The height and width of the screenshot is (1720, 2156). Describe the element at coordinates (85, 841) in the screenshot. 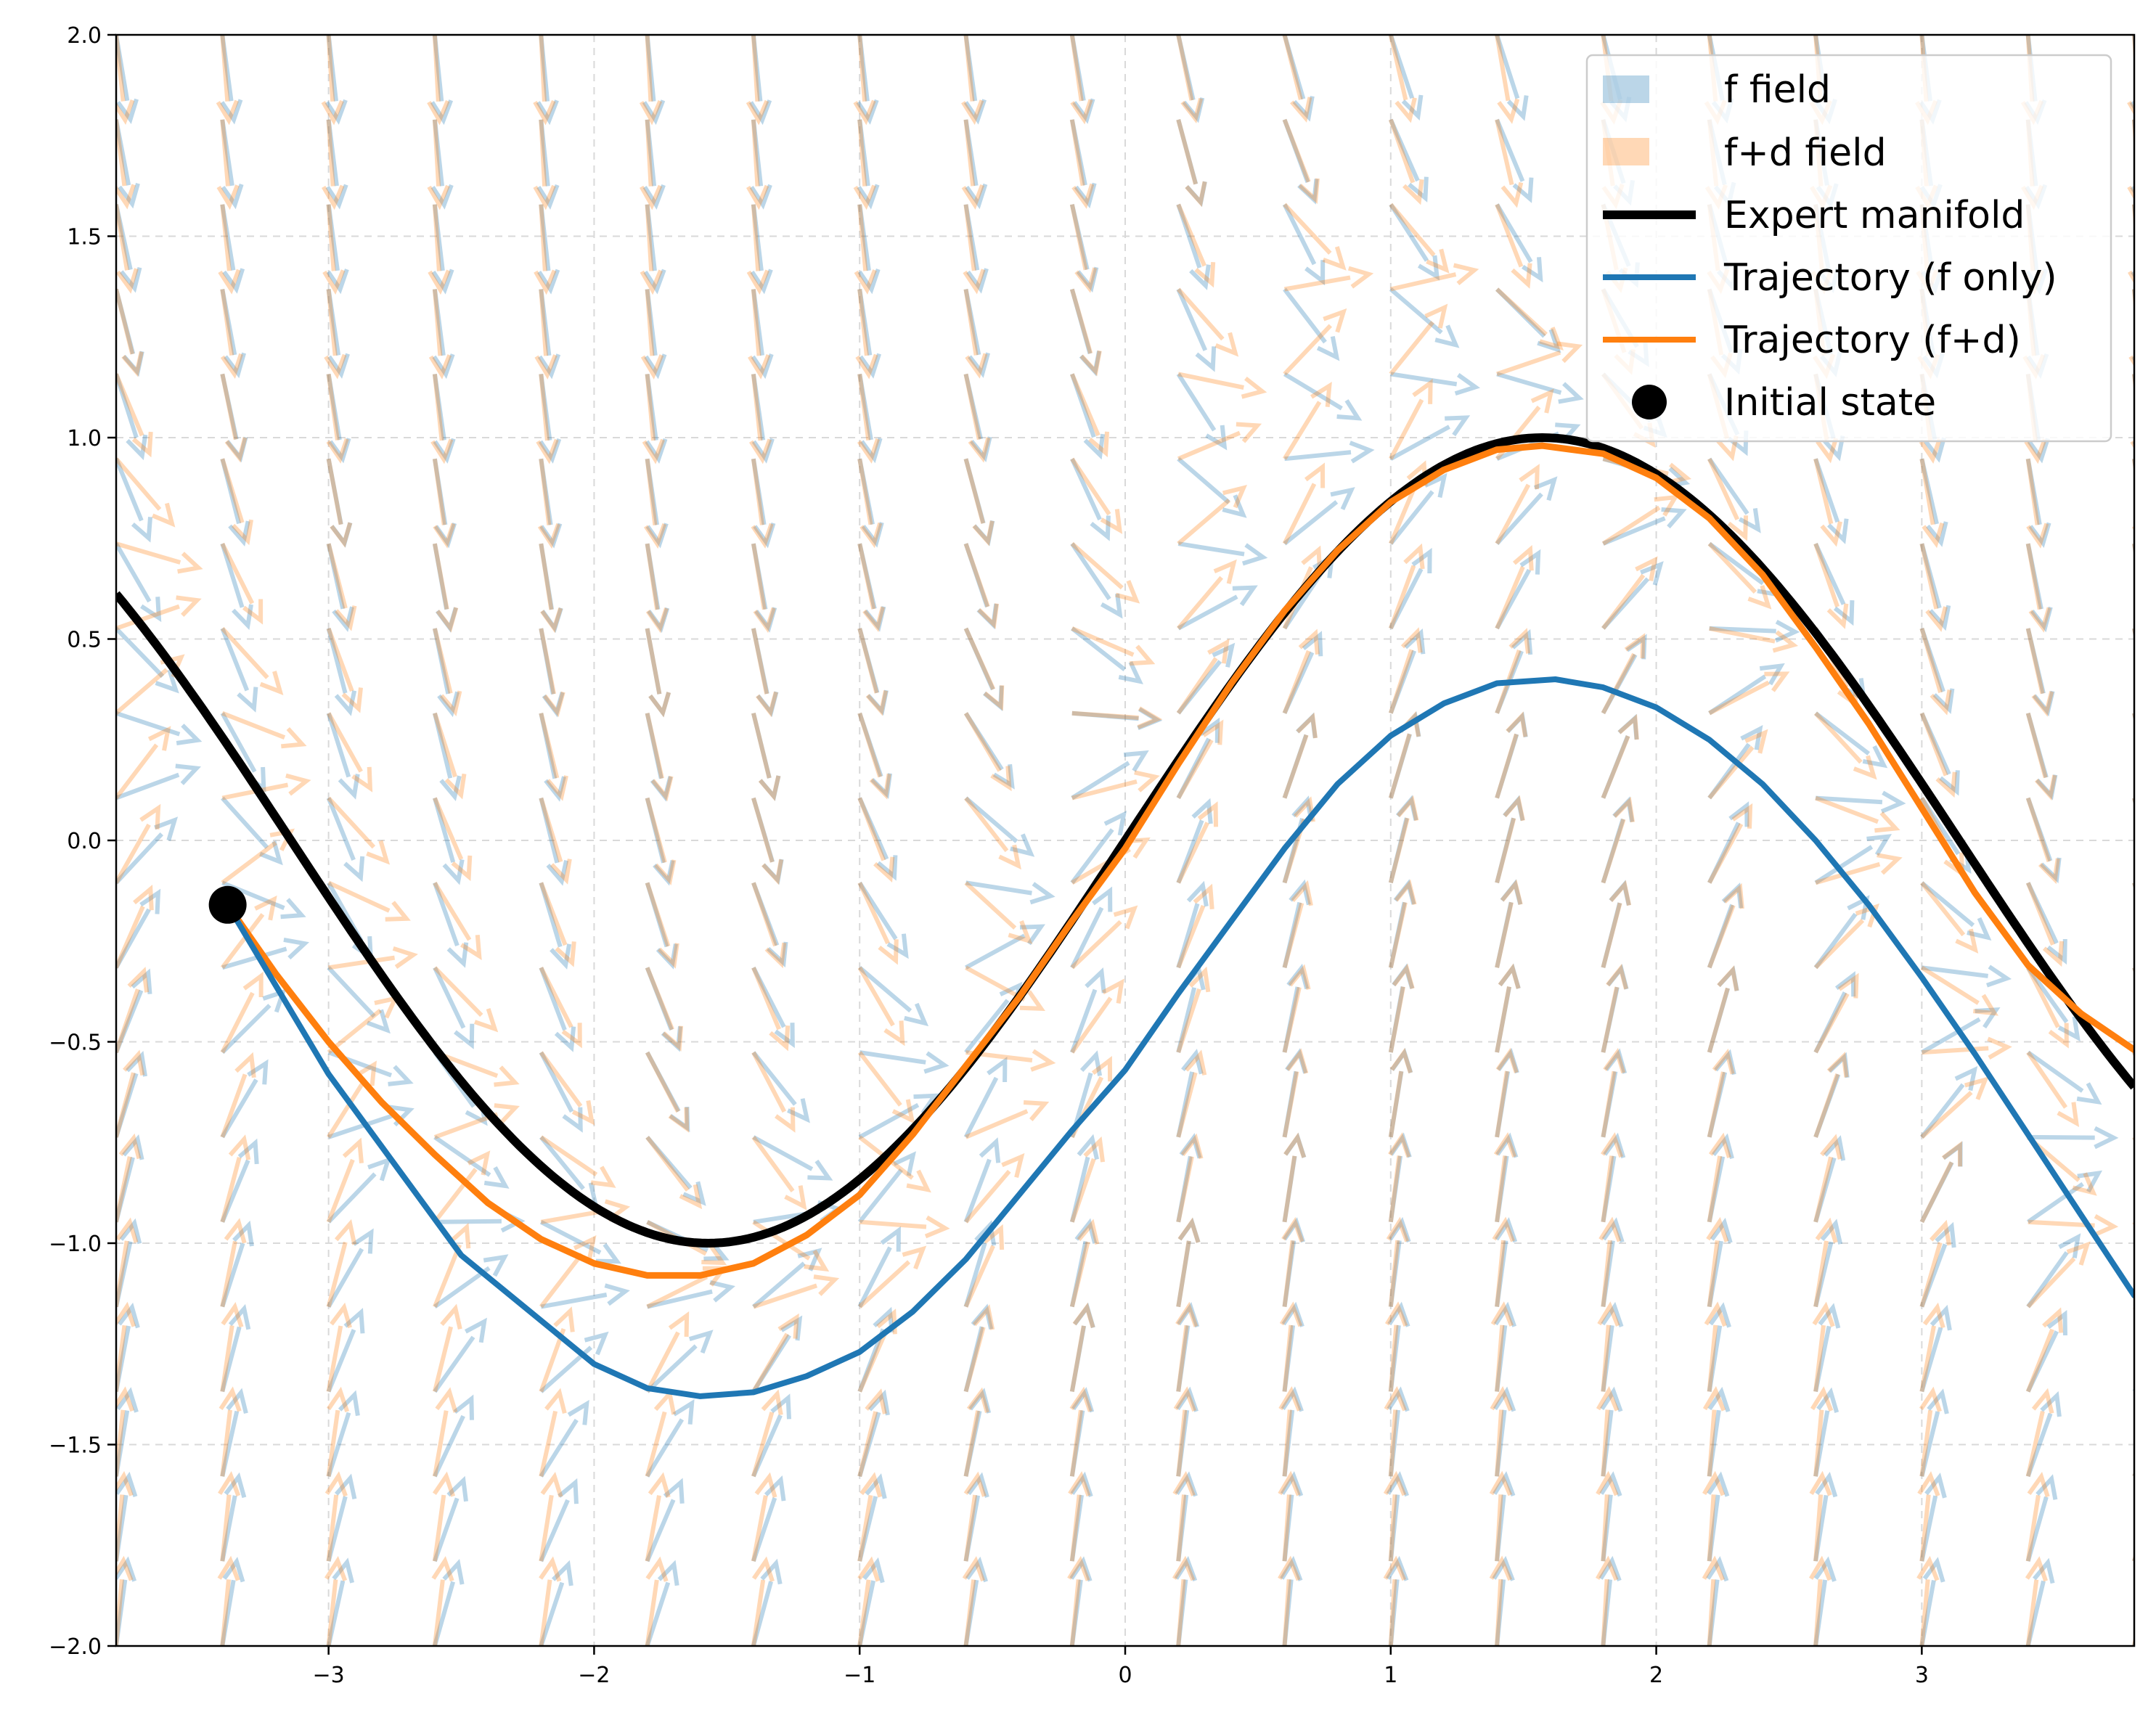

I see `y-tick-label: 0.0` at that location.